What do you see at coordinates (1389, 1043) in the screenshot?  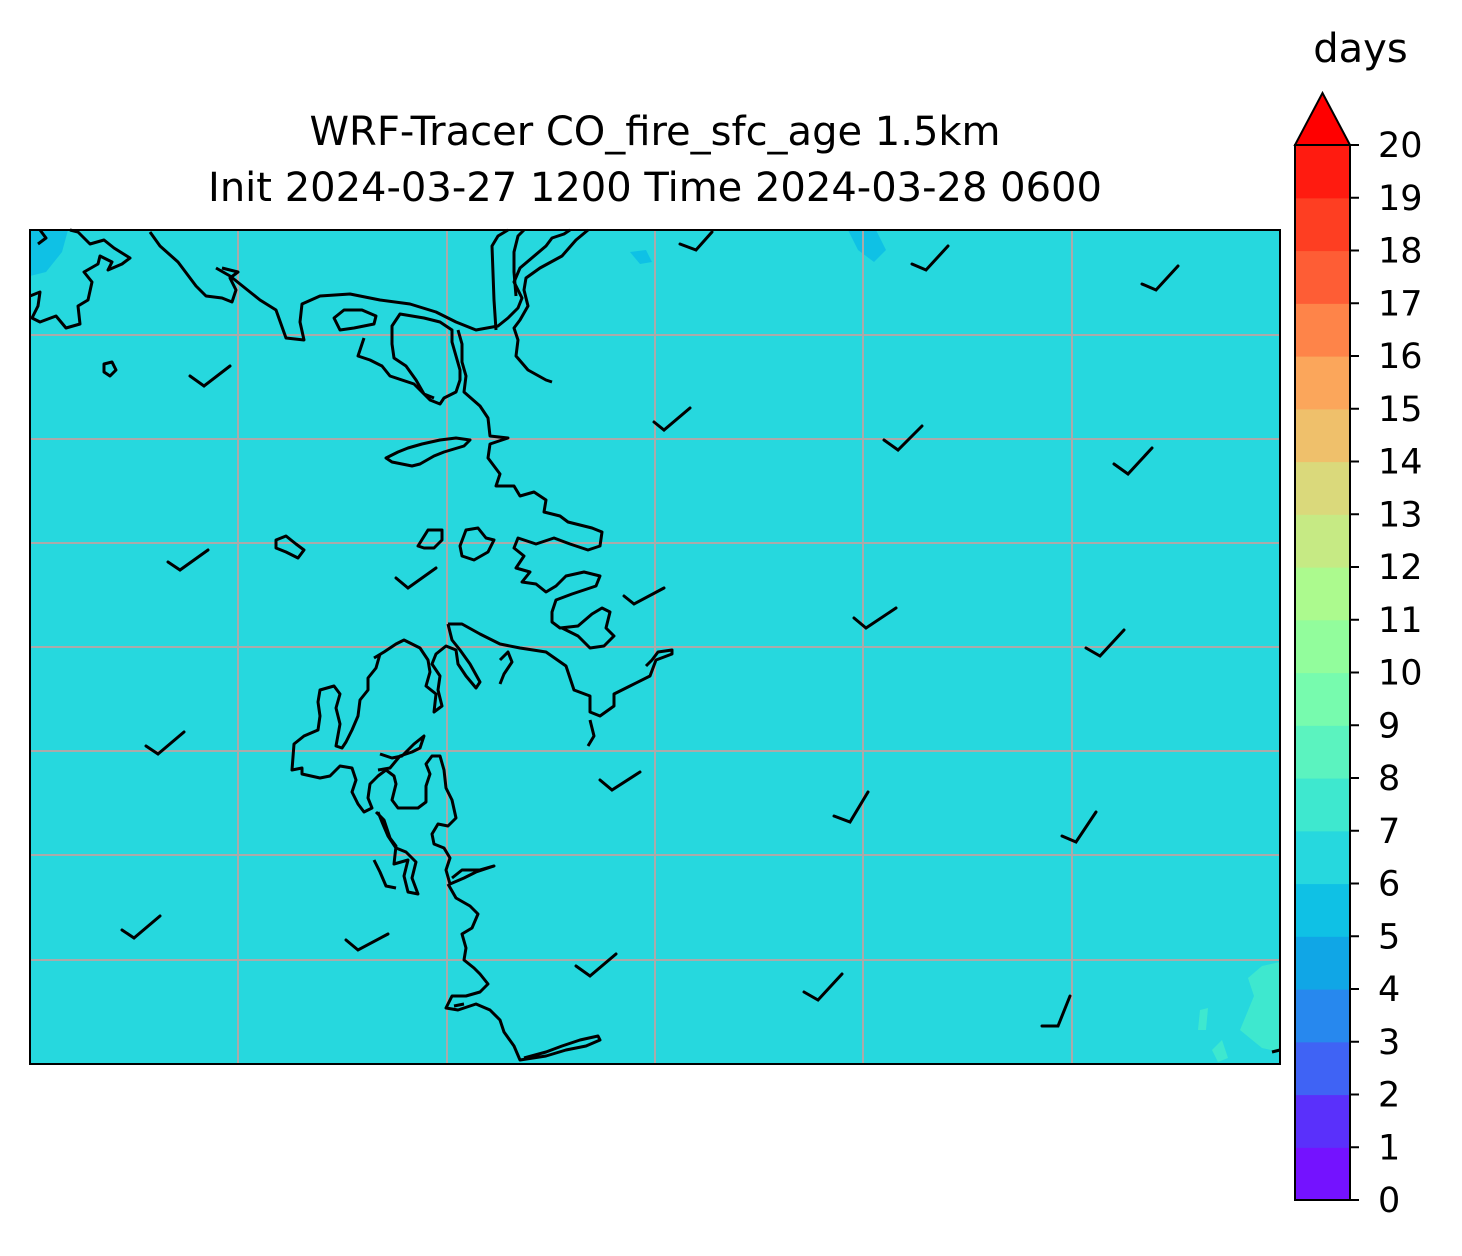 I see `colorbar-tick-label: 3` at bounding box center [1389, 1043].